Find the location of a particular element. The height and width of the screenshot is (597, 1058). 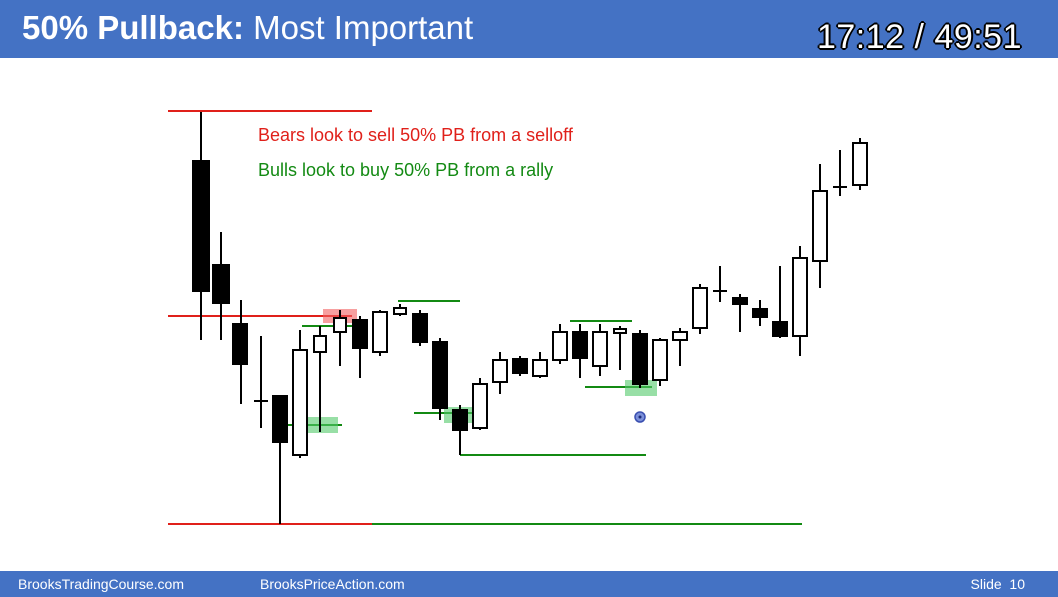

footer-link-brooks-price-action: BrooksPriceAction.com is located at coordinates (332, 584).